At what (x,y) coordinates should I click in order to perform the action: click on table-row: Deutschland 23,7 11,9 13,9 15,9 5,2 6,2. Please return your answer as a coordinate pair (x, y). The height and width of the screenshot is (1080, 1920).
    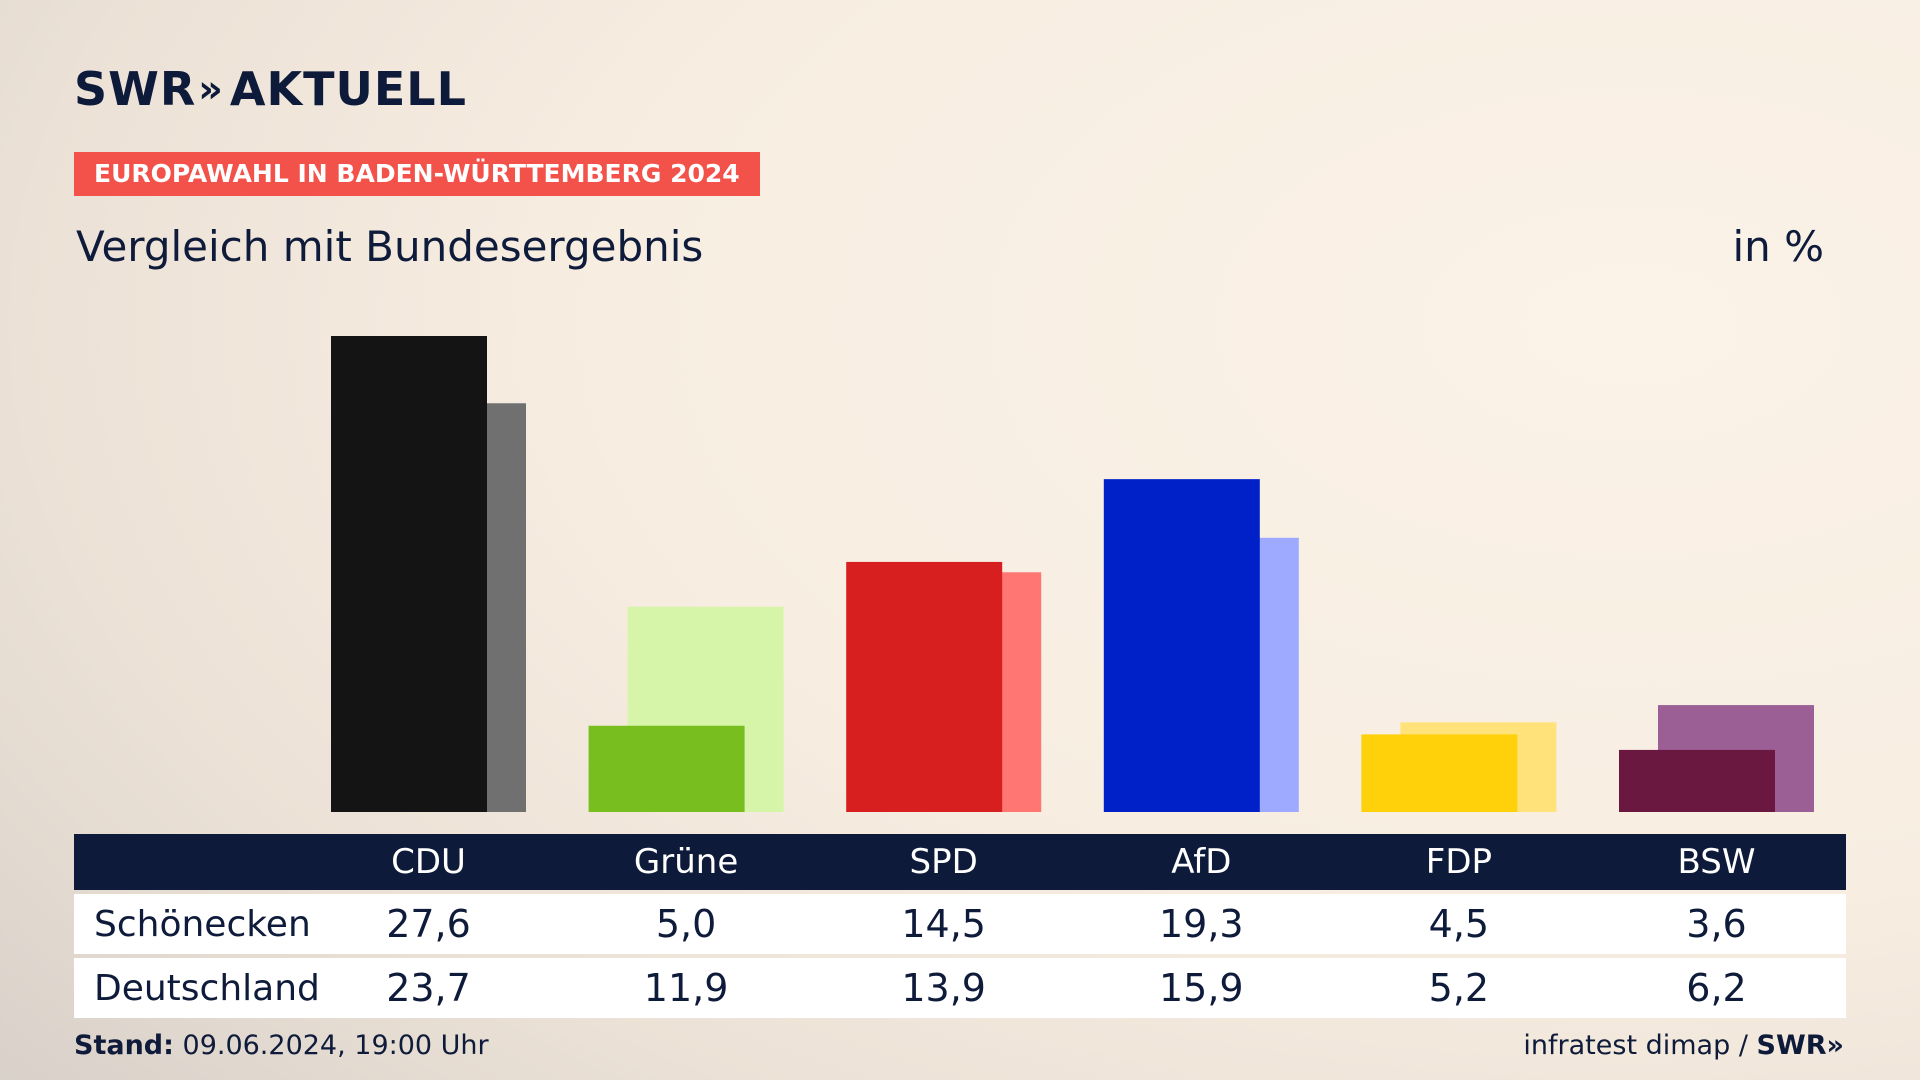
    Looking at the image, I should click on (960, 988).